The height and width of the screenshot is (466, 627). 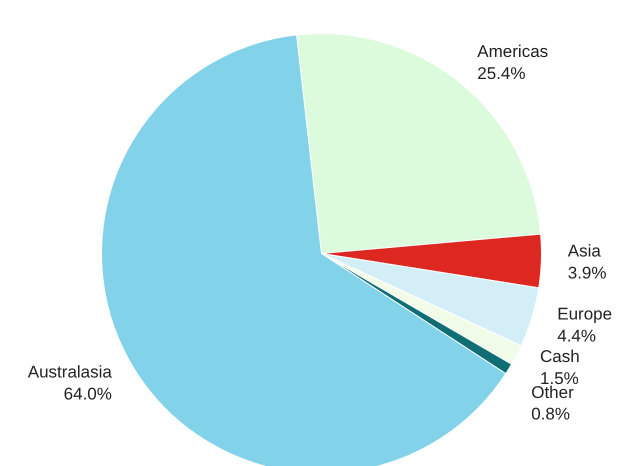 What do you see at coordinates (587, 272) in the screenshot?
I see `data-label: 3.9%` at bounding box center [587, 272].